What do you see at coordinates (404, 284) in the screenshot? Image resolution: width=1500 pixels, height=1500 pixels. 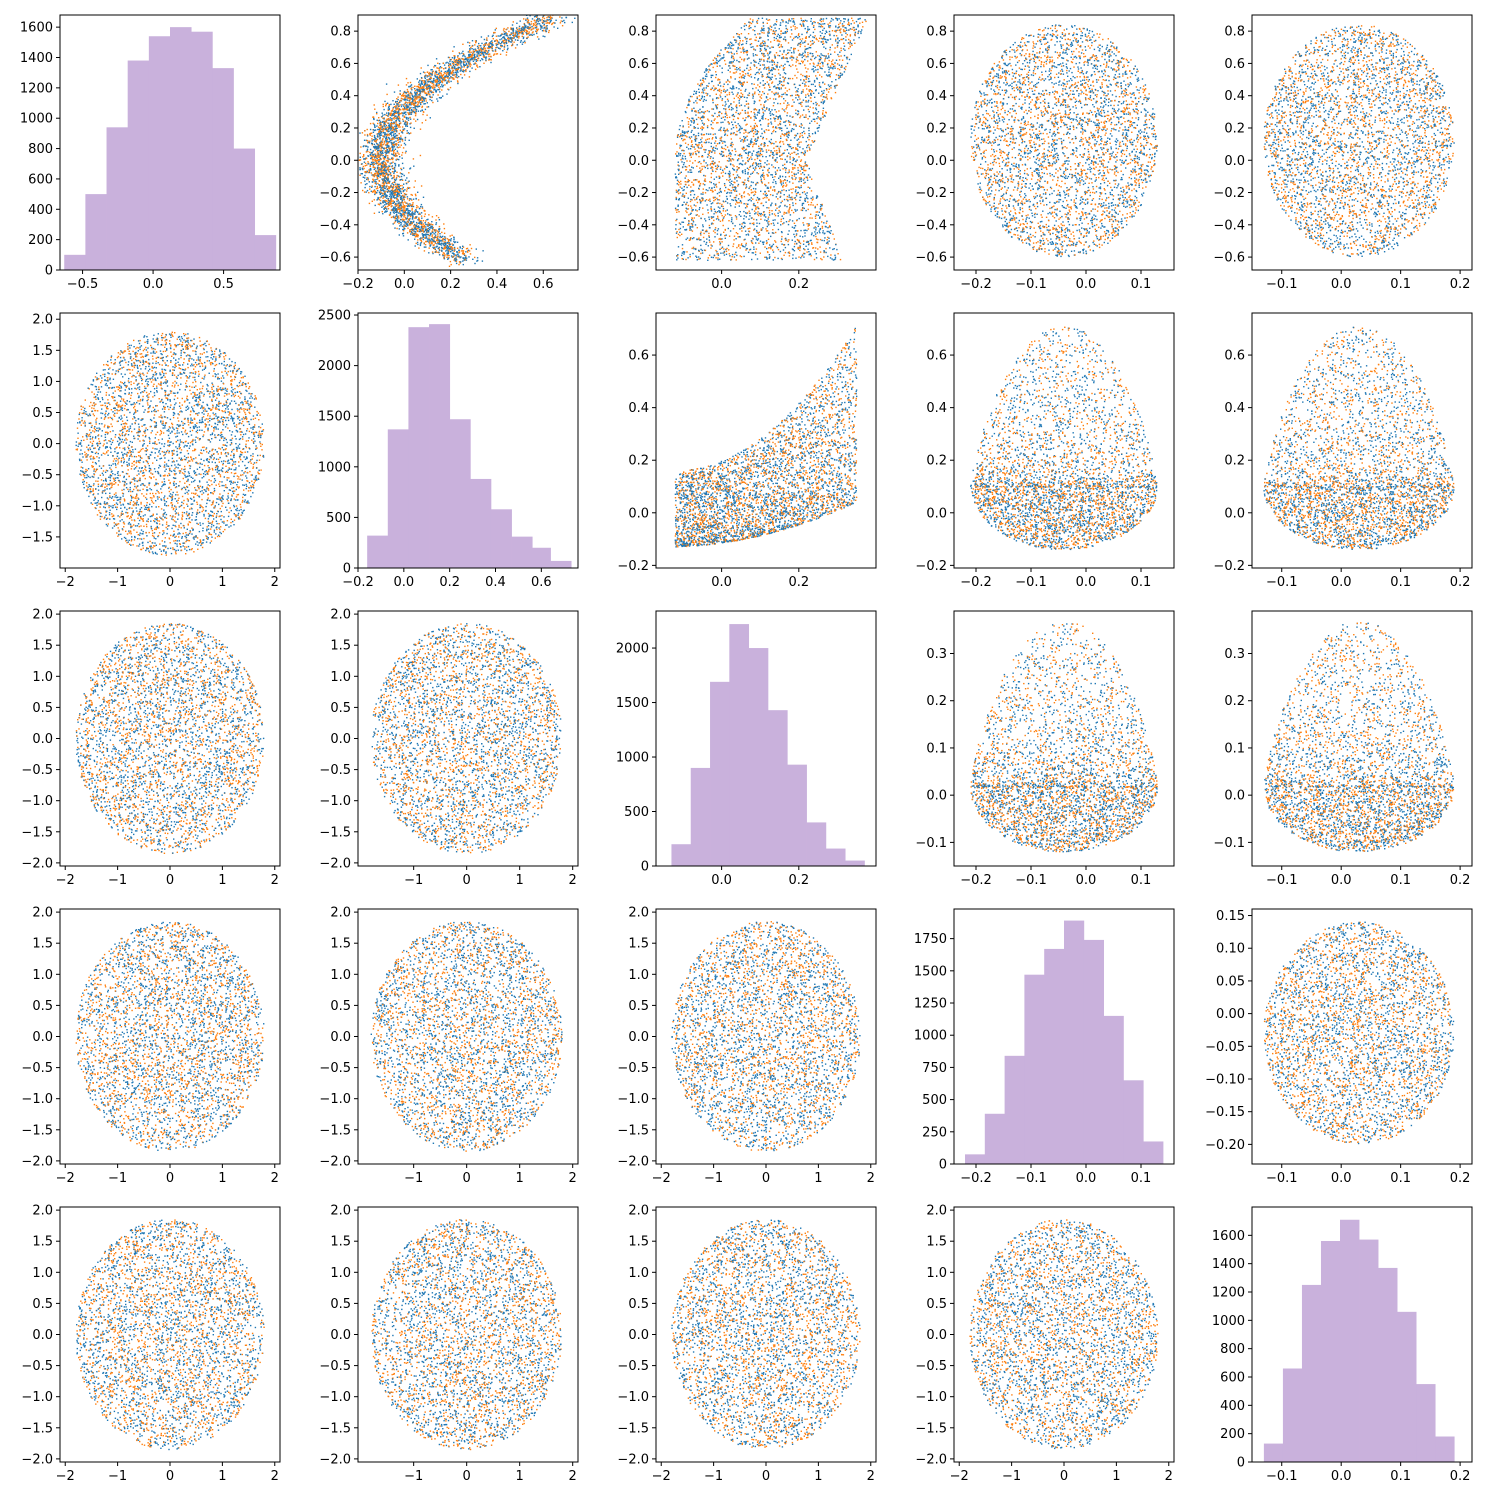 I see `x-tick-label: 0.0` at bounding box center [404, 284].